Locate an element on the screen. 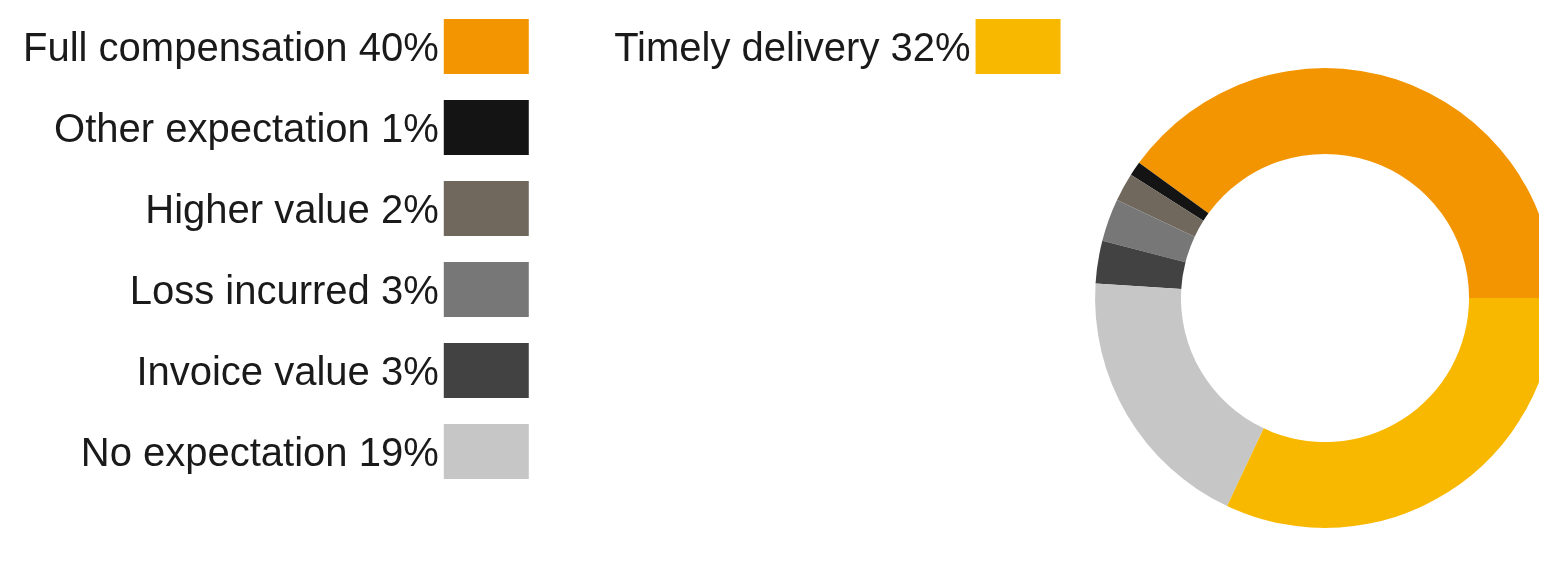 The width and height of the screenshot is (1547, 570). legend-label: Other expectation 1% is located at coordinates (246, 127).